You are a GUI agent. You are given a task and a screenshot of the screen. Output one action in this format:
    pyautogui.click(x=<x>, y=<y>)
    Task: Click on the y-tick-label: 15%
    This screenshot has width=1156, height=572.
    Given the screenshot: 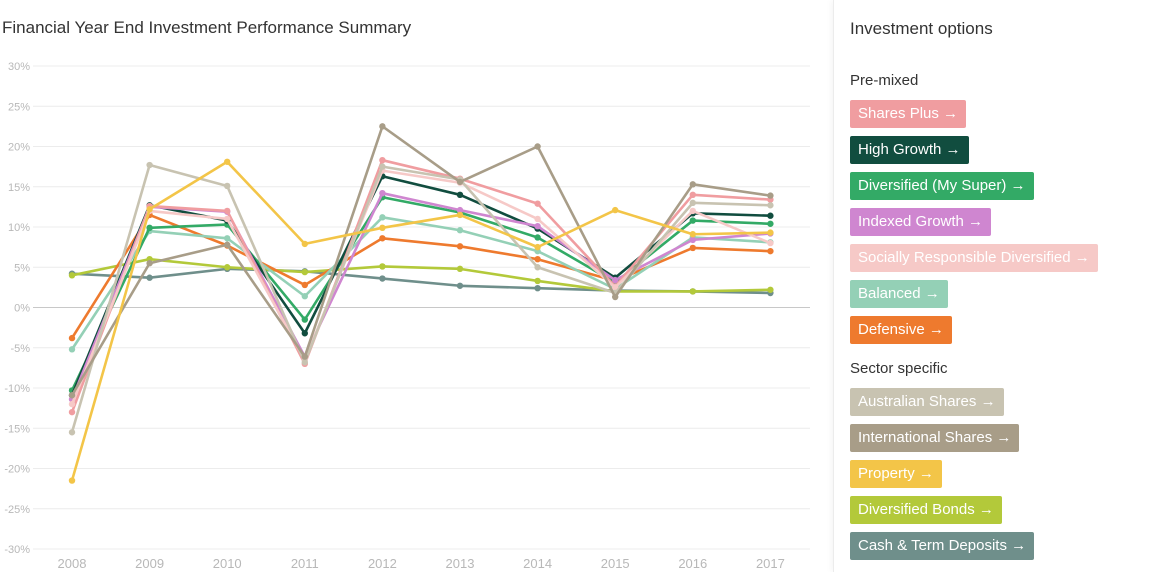 What is the action you would take?
    pyautogui.click(x=19, y=188)
    